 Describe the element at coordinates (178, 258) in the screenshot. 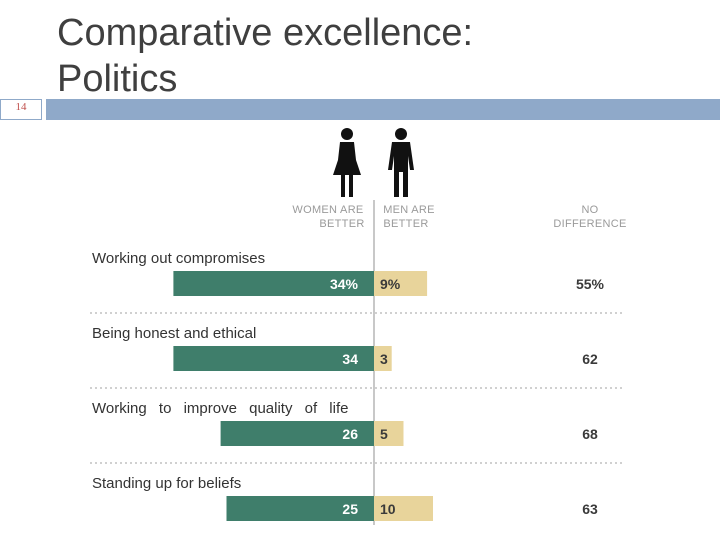

I see `category-label: Working out compromises` at that location.